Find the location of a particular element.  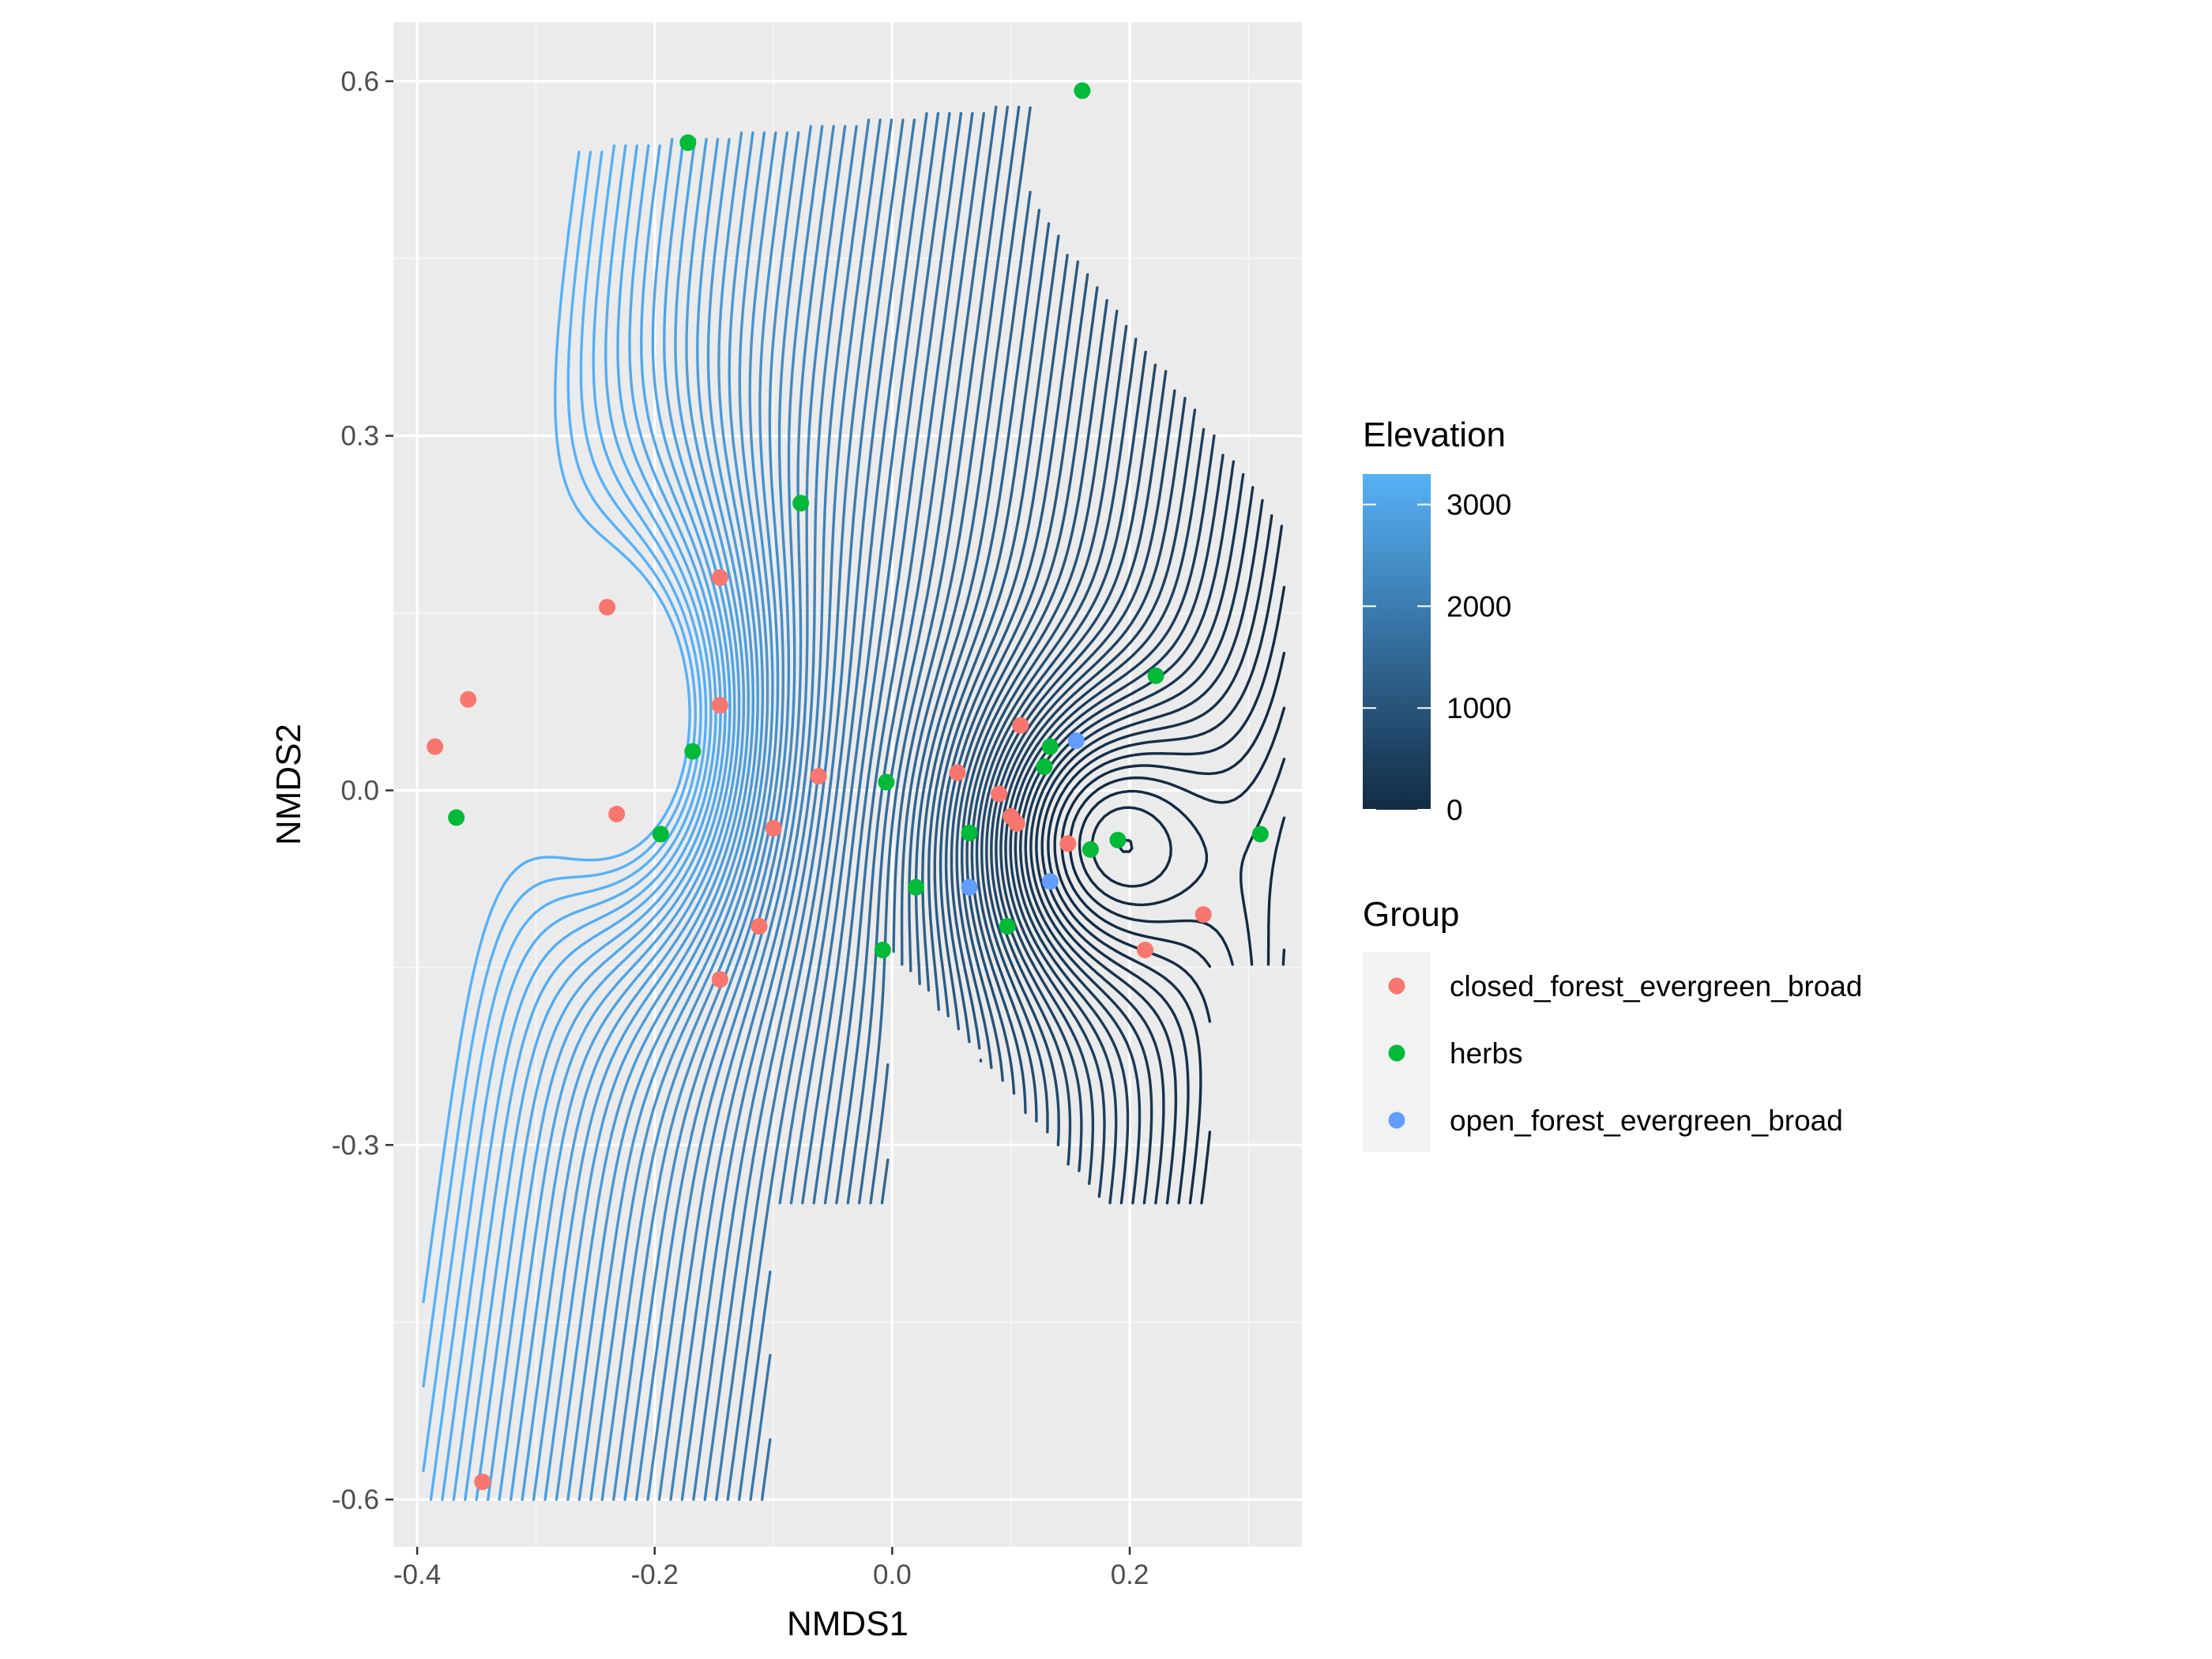

y-tick-label: 0.6 is located at coordinates (360, 82).